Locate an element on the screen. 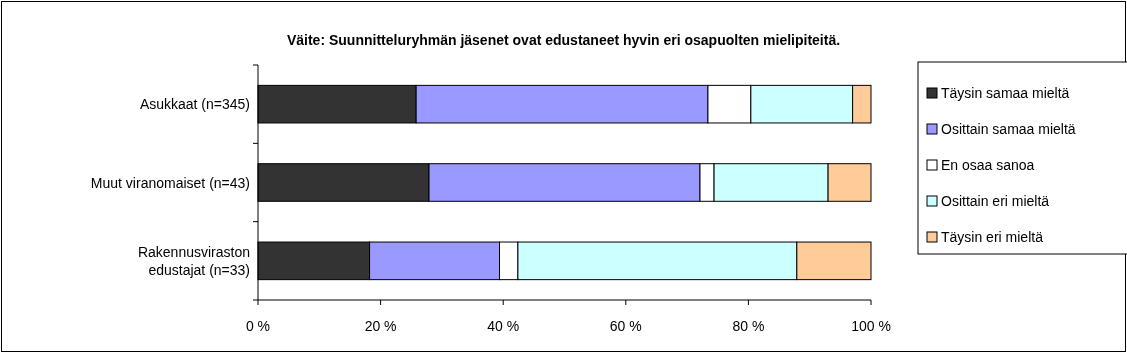  x-tick-label: 20 % is located at coordinates (380, 326).